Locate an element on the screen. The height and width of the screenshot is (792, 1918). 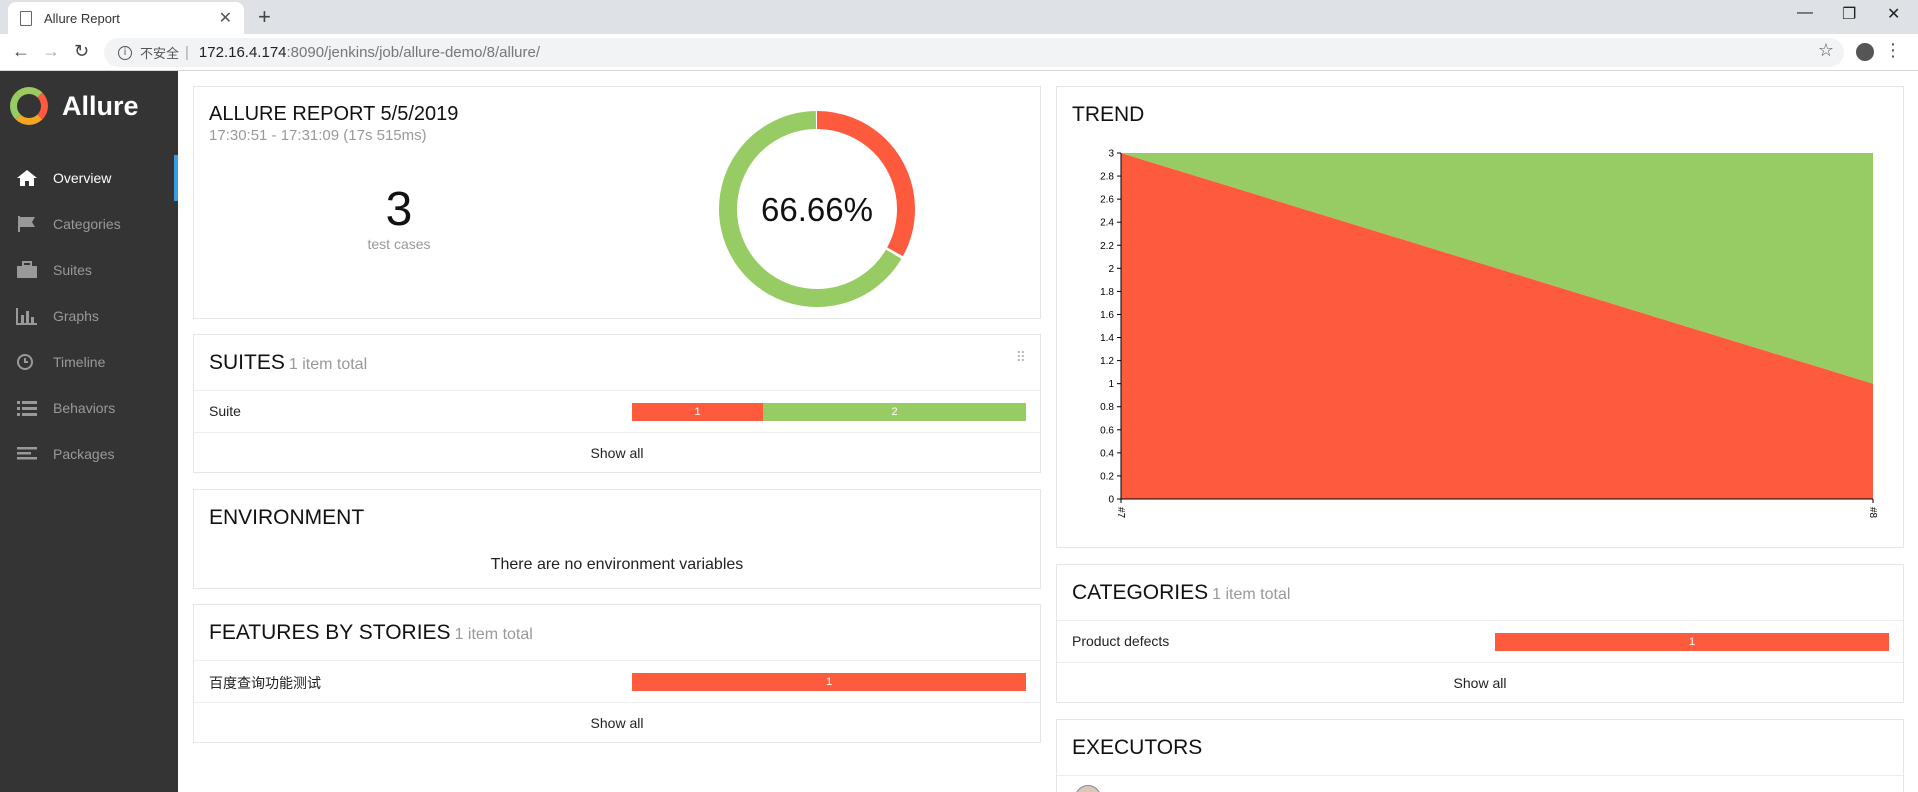
trend-y-tick-label: 1.2 is located at coordinates (1107, 361).